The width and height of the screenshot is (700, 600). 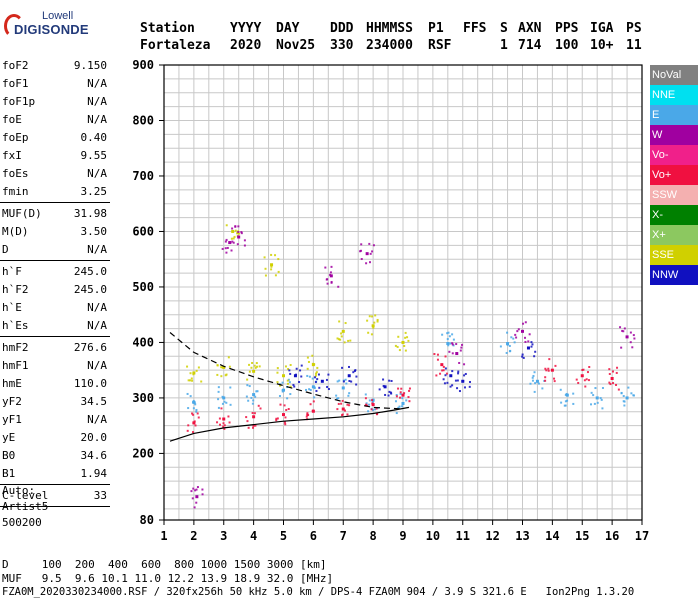 I want to click on param-row: yF1 N/A, so click(x=55, y=420).